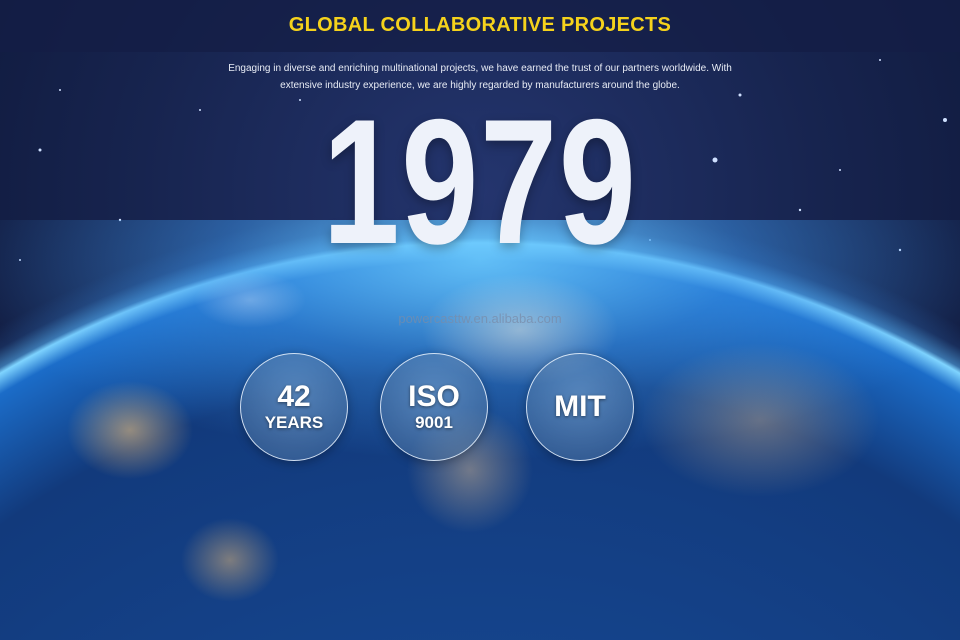 Image resolution: width=960 pixels, height=640 pixels. What do you see at coordinates (294, 396) in the screenshot?
I see `badge-years-number: 42` at bounding box center [294, 396].